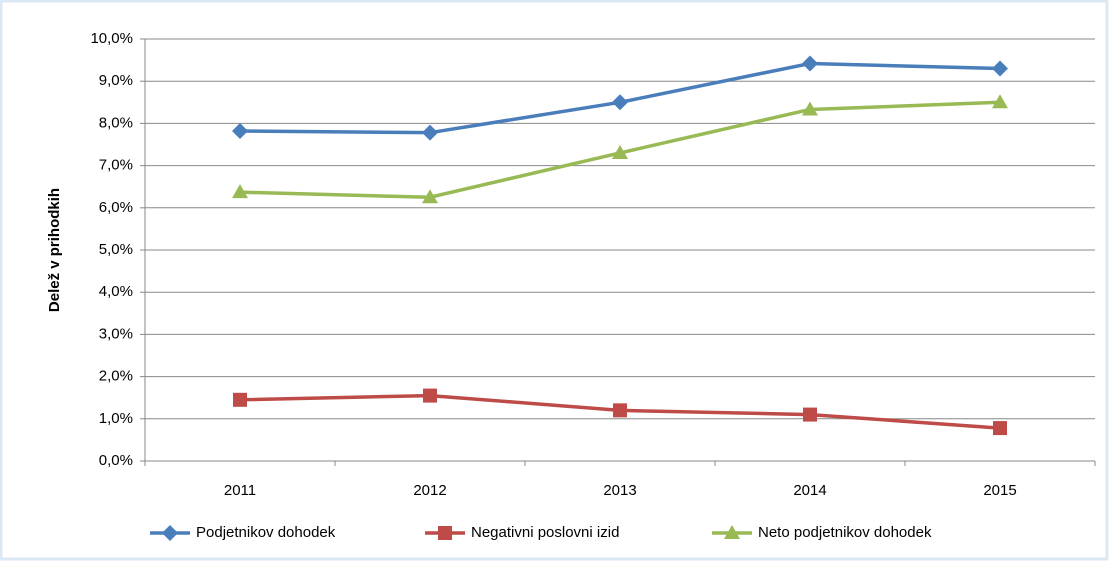  What do you see at coordinates (116, 376) in the screenshot?
I see `y-tick-label: 2,0%` at bounding box center [116, 376].